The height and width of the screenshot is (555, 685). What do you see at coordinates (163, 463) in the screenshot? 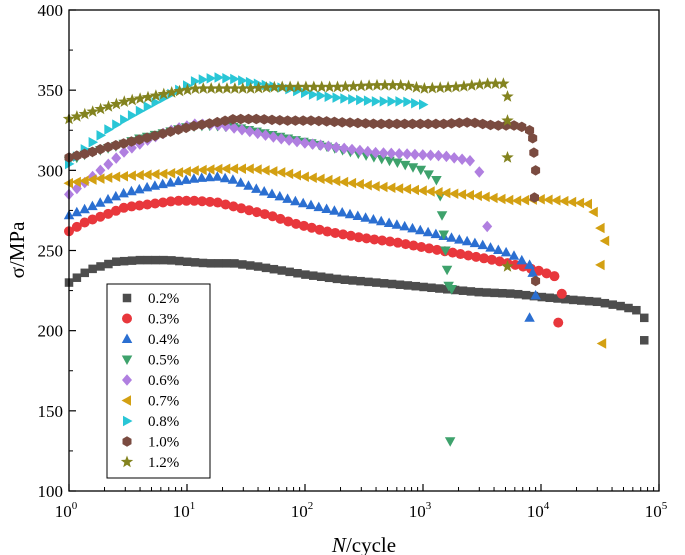
I see `legend-label: 1.2%` at bounding box center [163, 463].